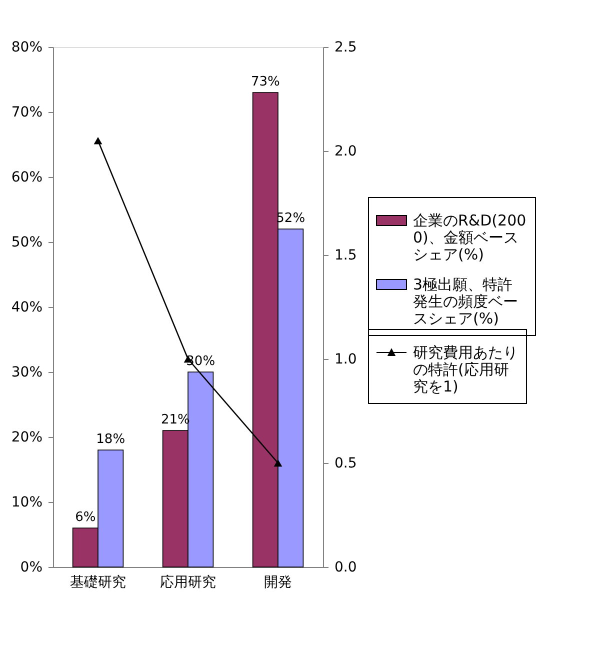 Image resolution: width=591 pixels, height=645 pixels. What do you see at coordinates (98, 582) in the screenshot?
I see `x-tick-label: 基礎研究` at bounding box center [98, 582].